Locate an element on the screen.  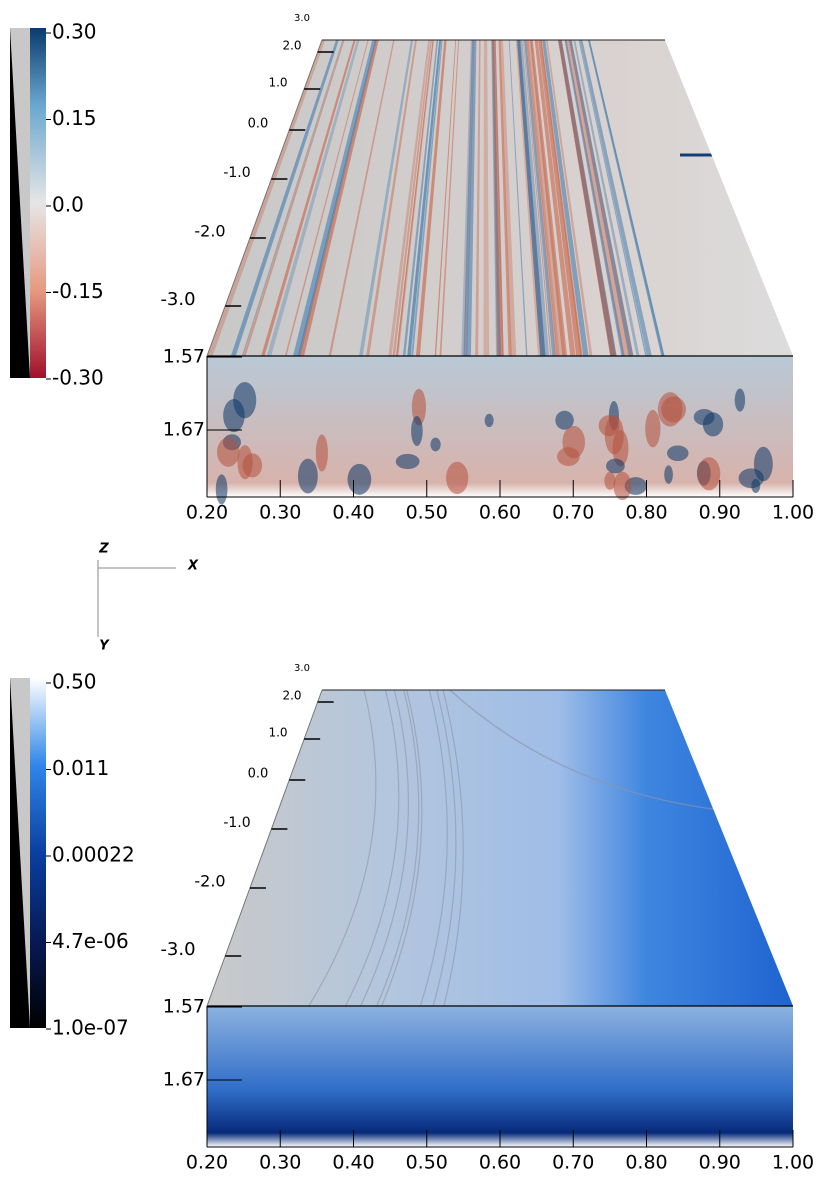
colorbar-label: -0.30 is located at coordinates (78, 378).